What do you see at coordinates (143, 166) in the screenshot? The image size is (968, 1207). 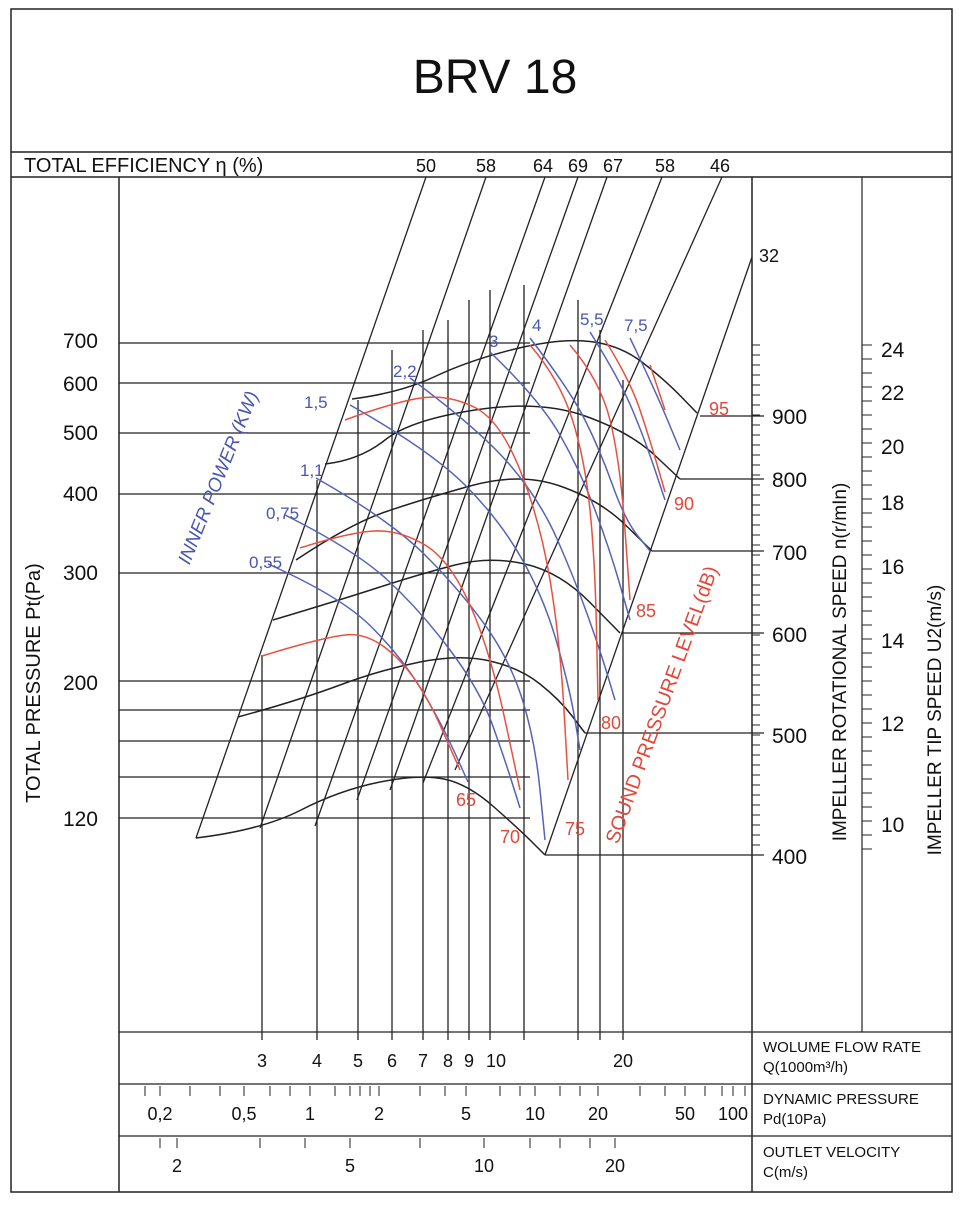 I see `efficiency-header: TOTAL EFFICIENCY η (%)` at bounding box center [143, 166].